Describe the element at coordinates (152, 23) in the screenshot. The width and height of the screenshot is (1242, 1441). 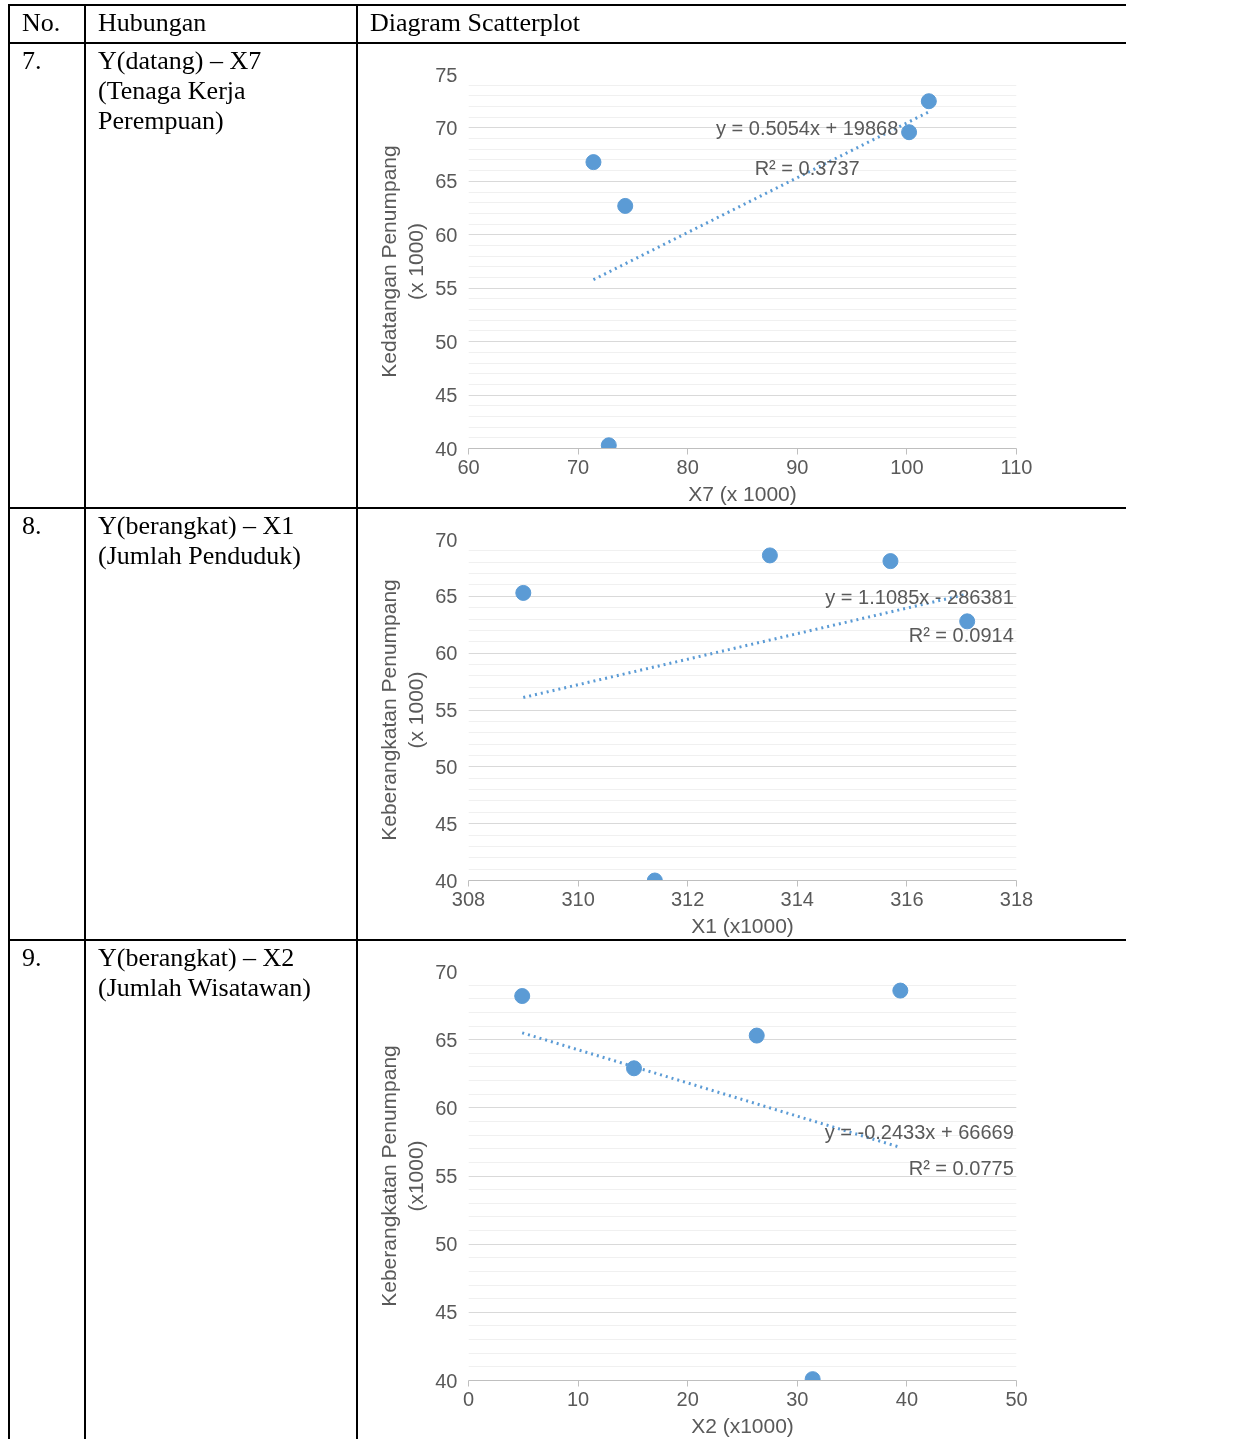
I see `text: Hubungan` at that location.